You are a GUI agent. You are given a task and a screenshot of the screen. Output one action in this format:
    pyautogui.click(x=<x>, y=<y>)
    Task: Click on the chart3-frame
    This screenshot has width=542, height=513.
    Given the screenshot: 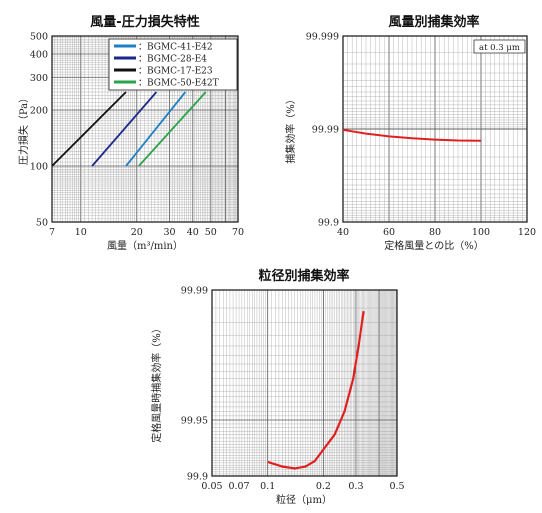 What is the action you would take?
    pyautogui.click(x=304, y=383)
    